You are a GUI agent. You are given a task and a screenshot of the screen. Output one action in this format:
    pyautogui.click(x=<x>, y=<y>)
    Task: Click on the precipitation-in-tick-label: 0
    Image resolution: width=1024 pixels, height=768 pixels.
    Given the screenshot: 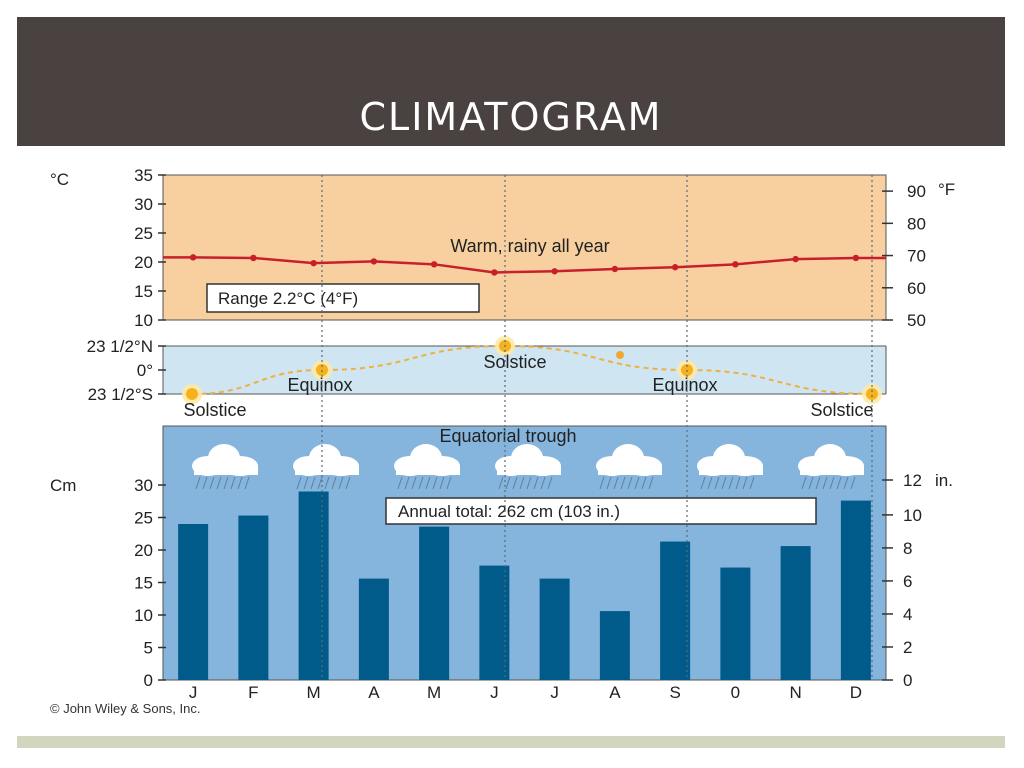 What is the action you would take?
    pyautogui.click(x=907, y=680)
    